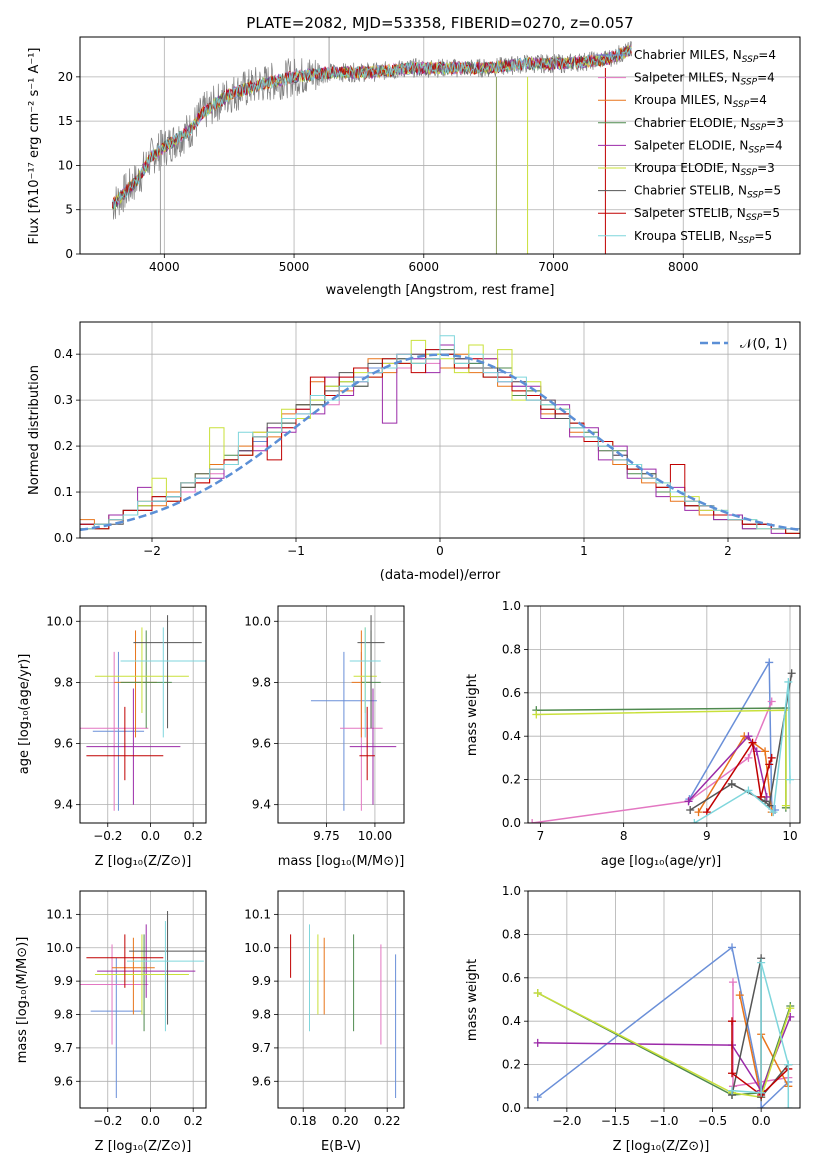 This screenshot has width=819, height=1170. Describe the element at coordinates (353, 713) in the screenshot. I see `age-vs-mass-errorbars` at that location.